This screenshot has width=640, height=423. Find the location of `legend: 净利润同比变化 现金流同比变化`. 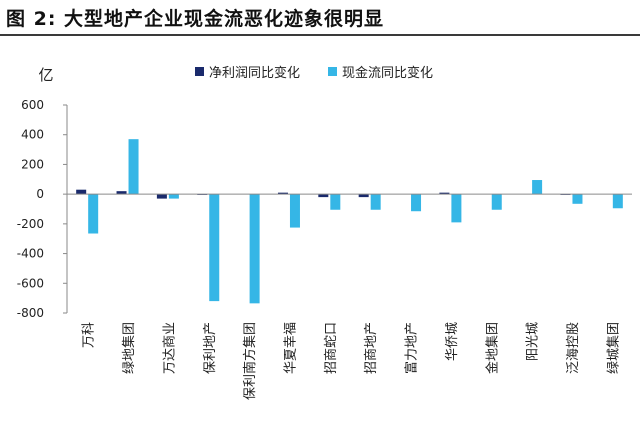

legend: 净利润同比变化 现金流同比变化 is located at coordinates (328, 71).